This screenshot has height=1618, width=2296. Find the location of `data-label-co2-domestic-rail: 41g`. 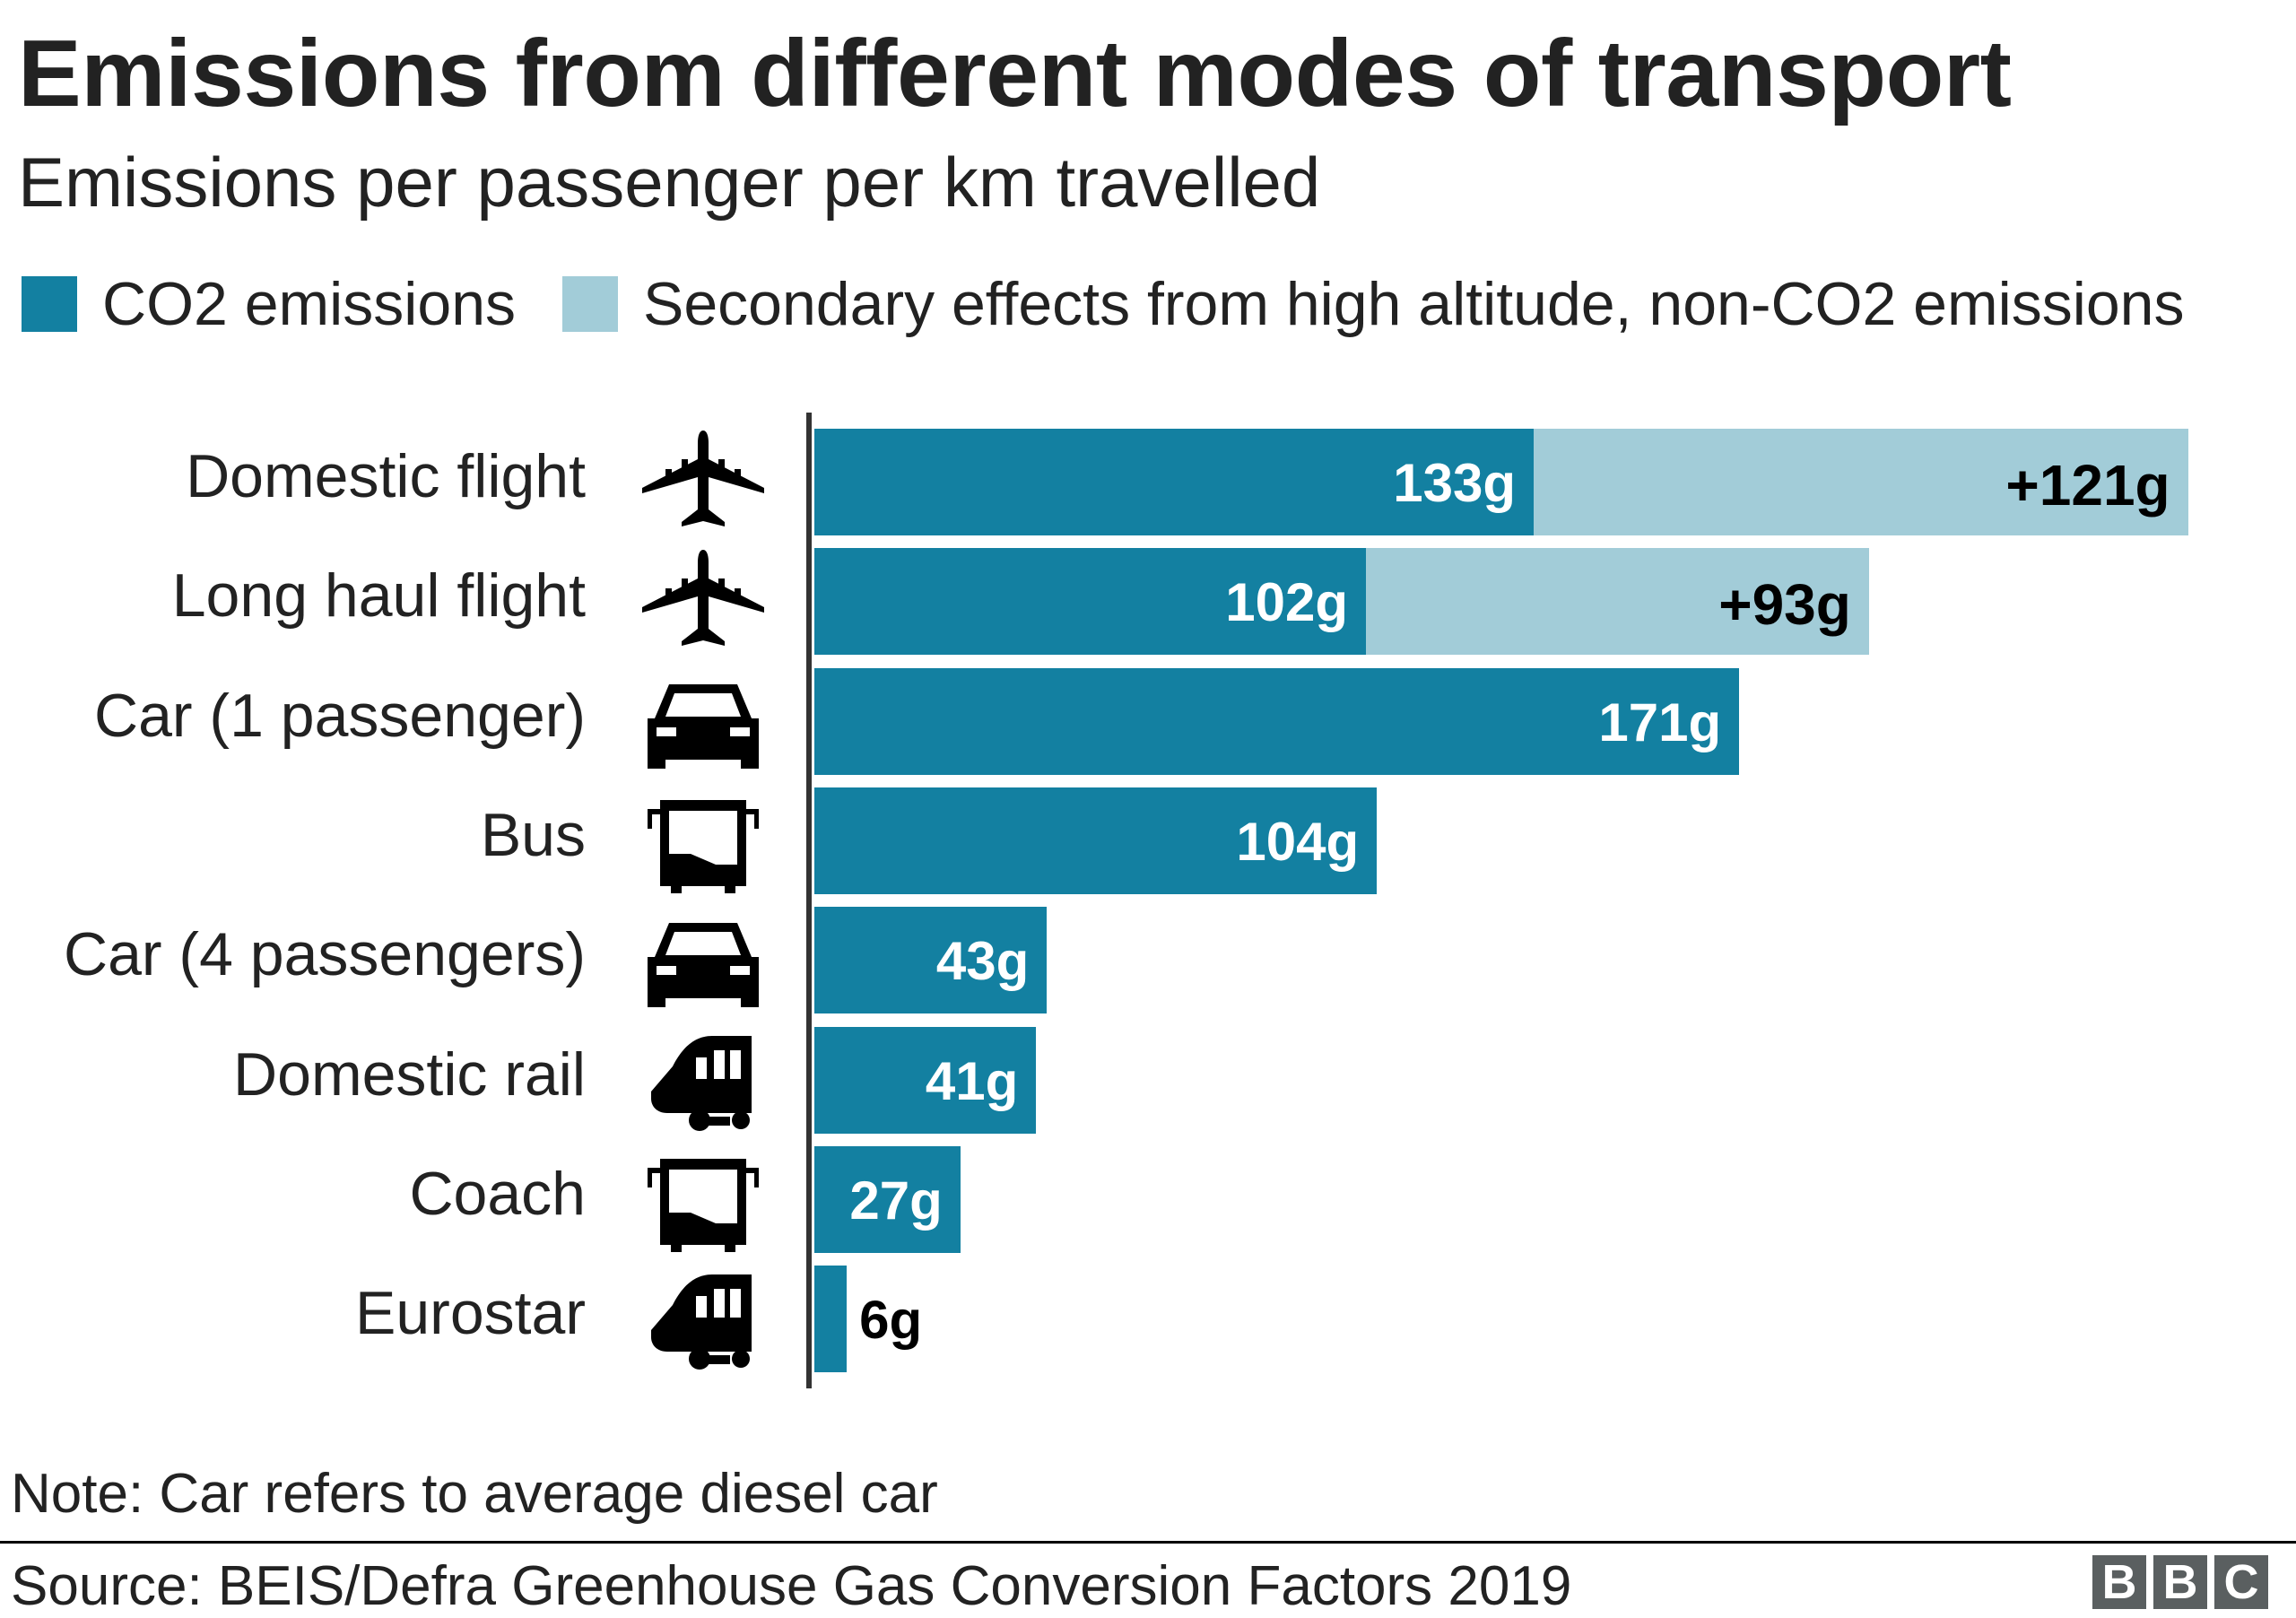

data-label-co2-domestic-rail: 41g is located at coordinates (972, 1080).